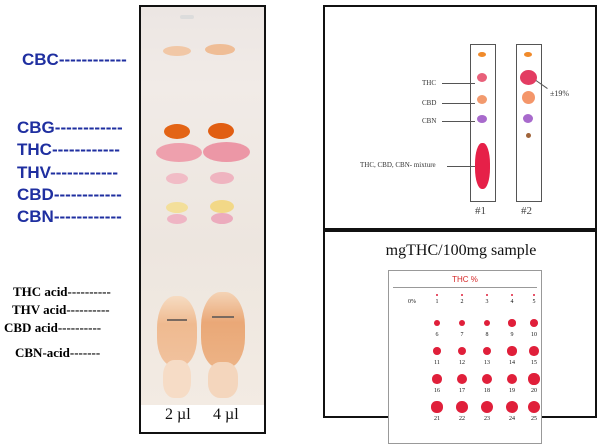 This screenshot has height=444, width=600. Describe the element at coordinates (462, 302) in the screenshot. I see `thc-dot-label: 2` at that location.